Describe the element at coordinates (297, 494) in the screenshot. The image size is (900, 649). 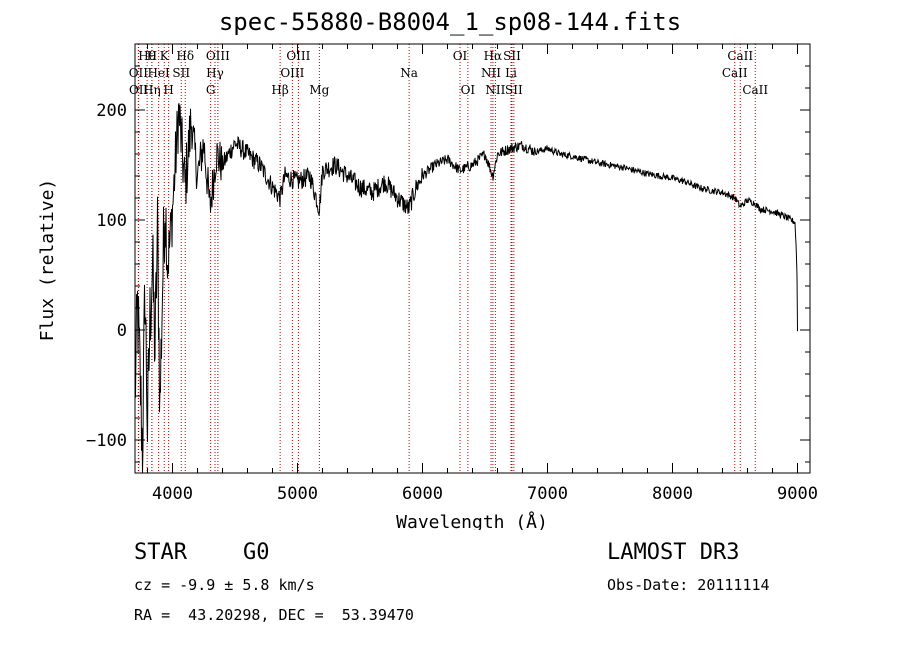
I see `x-tick-label: 5000` at that location.